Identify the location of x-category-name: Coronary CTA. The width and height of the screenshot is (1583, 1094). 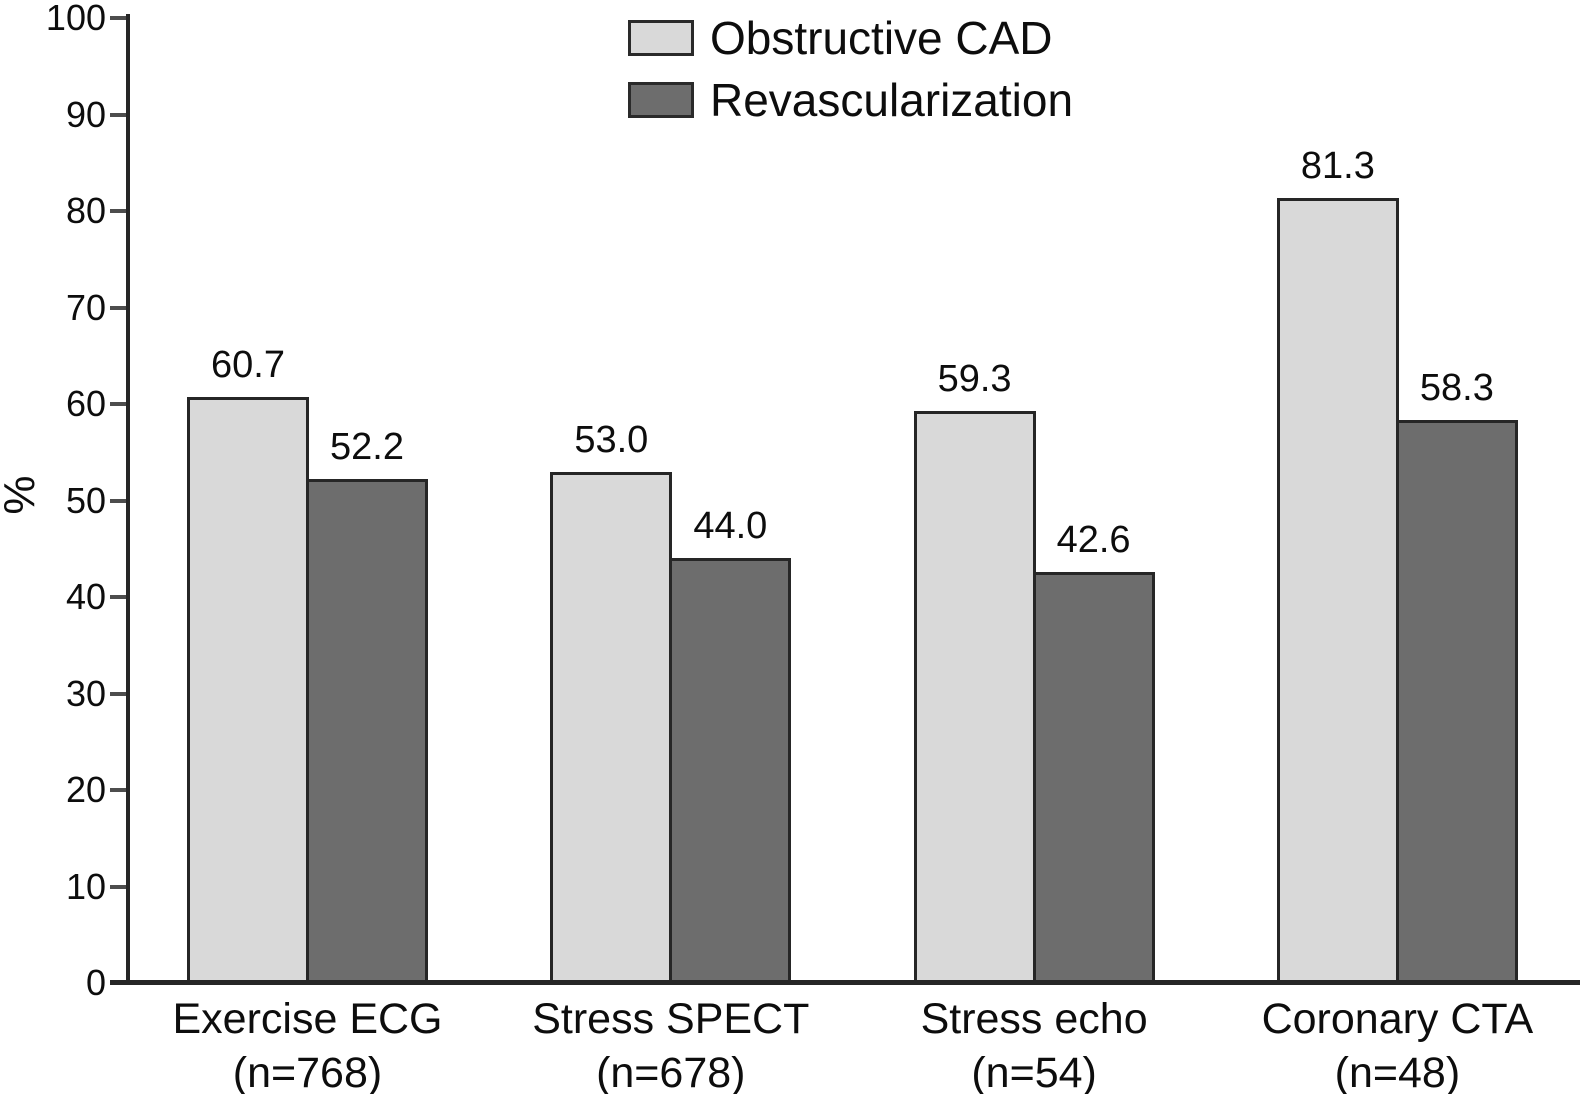
(1397, 1019).